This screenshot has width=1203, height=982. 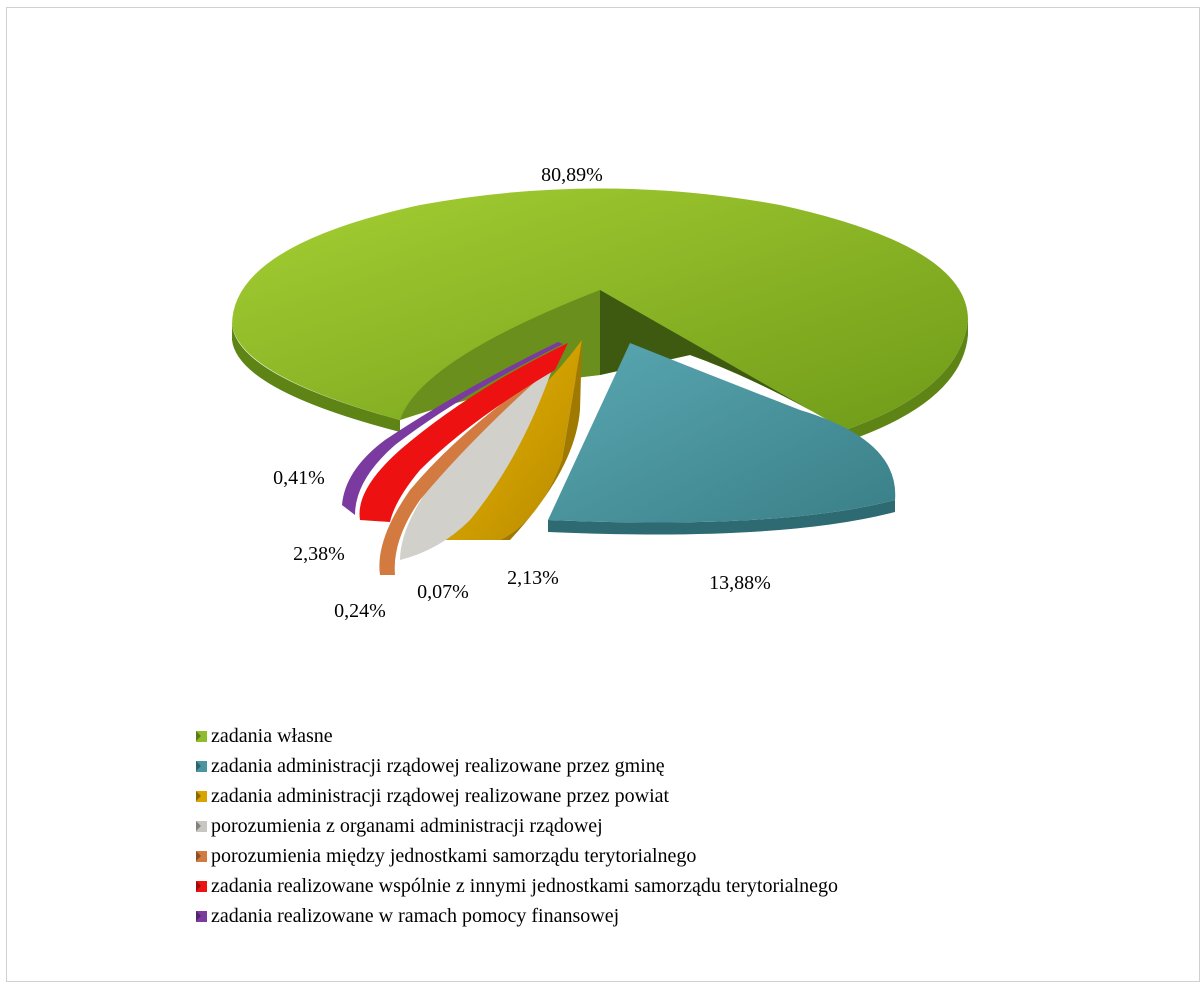 I want to click on legend-label: zadania własne, so click(x=272, y=736).